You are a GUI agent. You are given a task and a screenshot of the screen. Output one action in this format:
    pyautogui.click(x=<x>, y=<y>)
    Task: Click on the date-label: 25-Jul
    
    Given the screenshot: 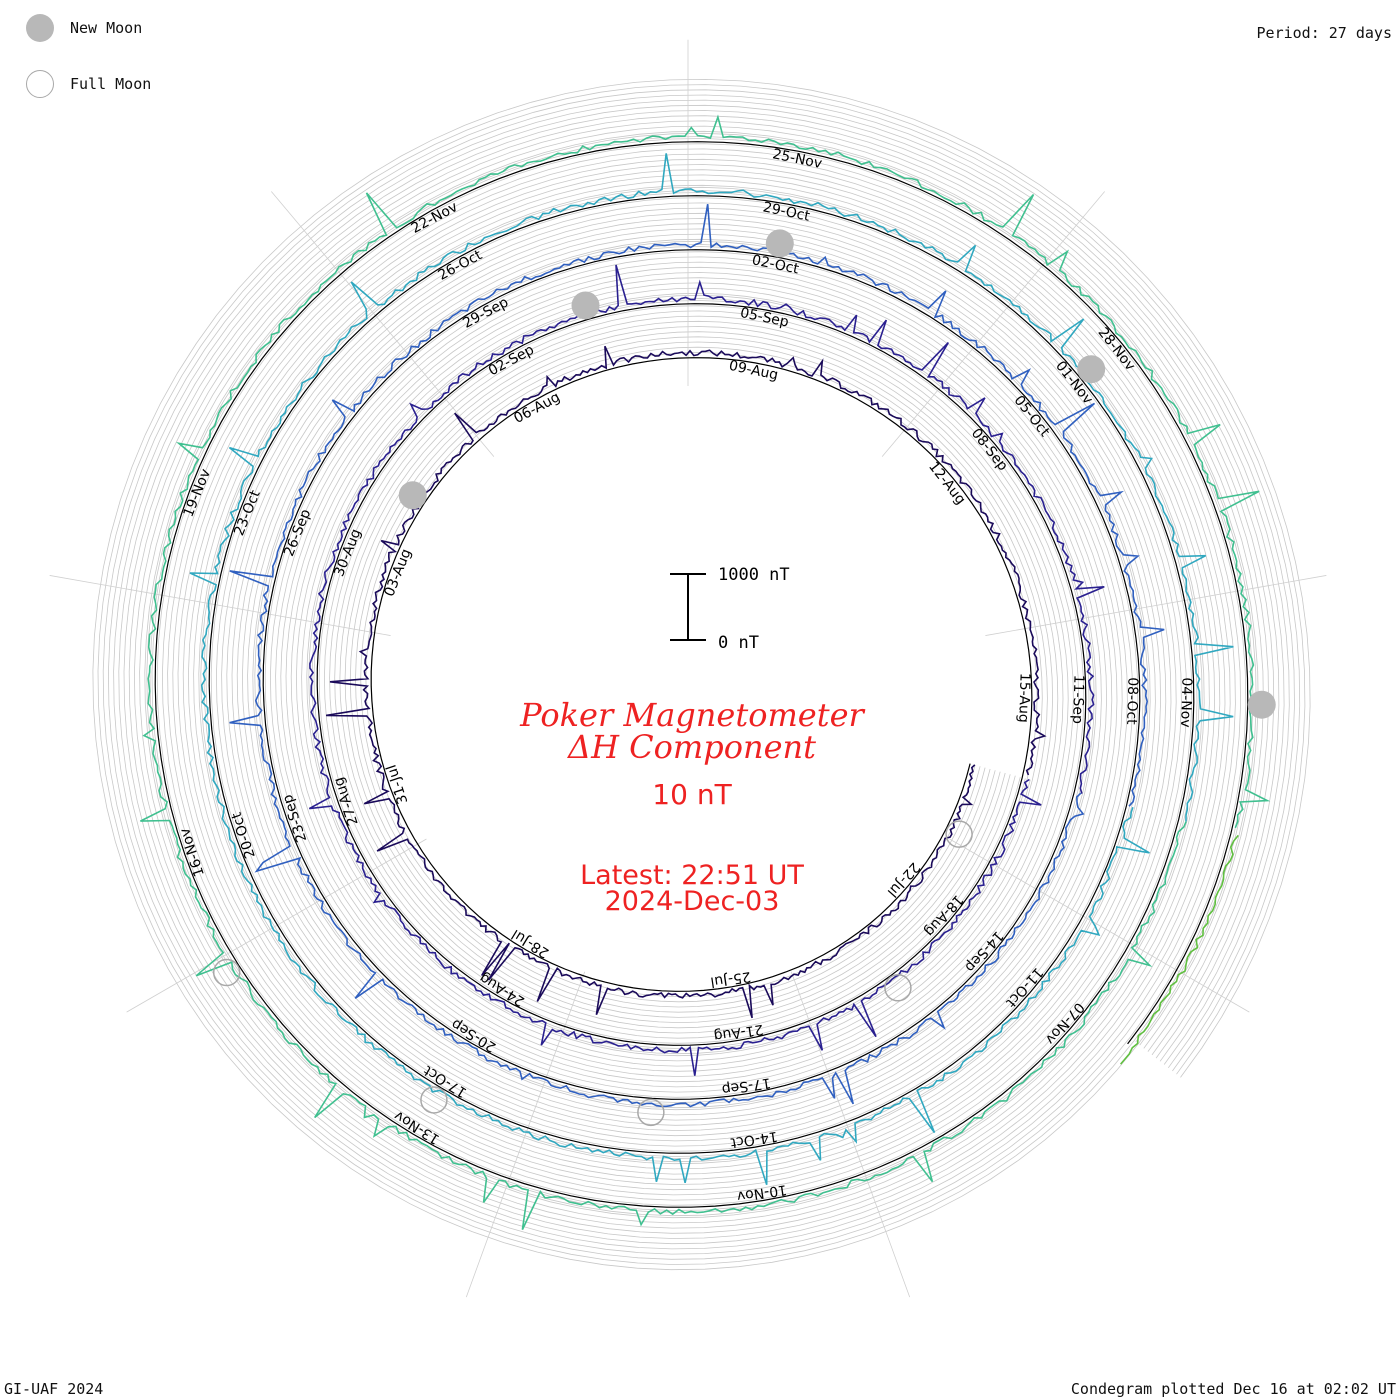 What is the action you would take?
    pyautogui.click(x=730, y=979)
    